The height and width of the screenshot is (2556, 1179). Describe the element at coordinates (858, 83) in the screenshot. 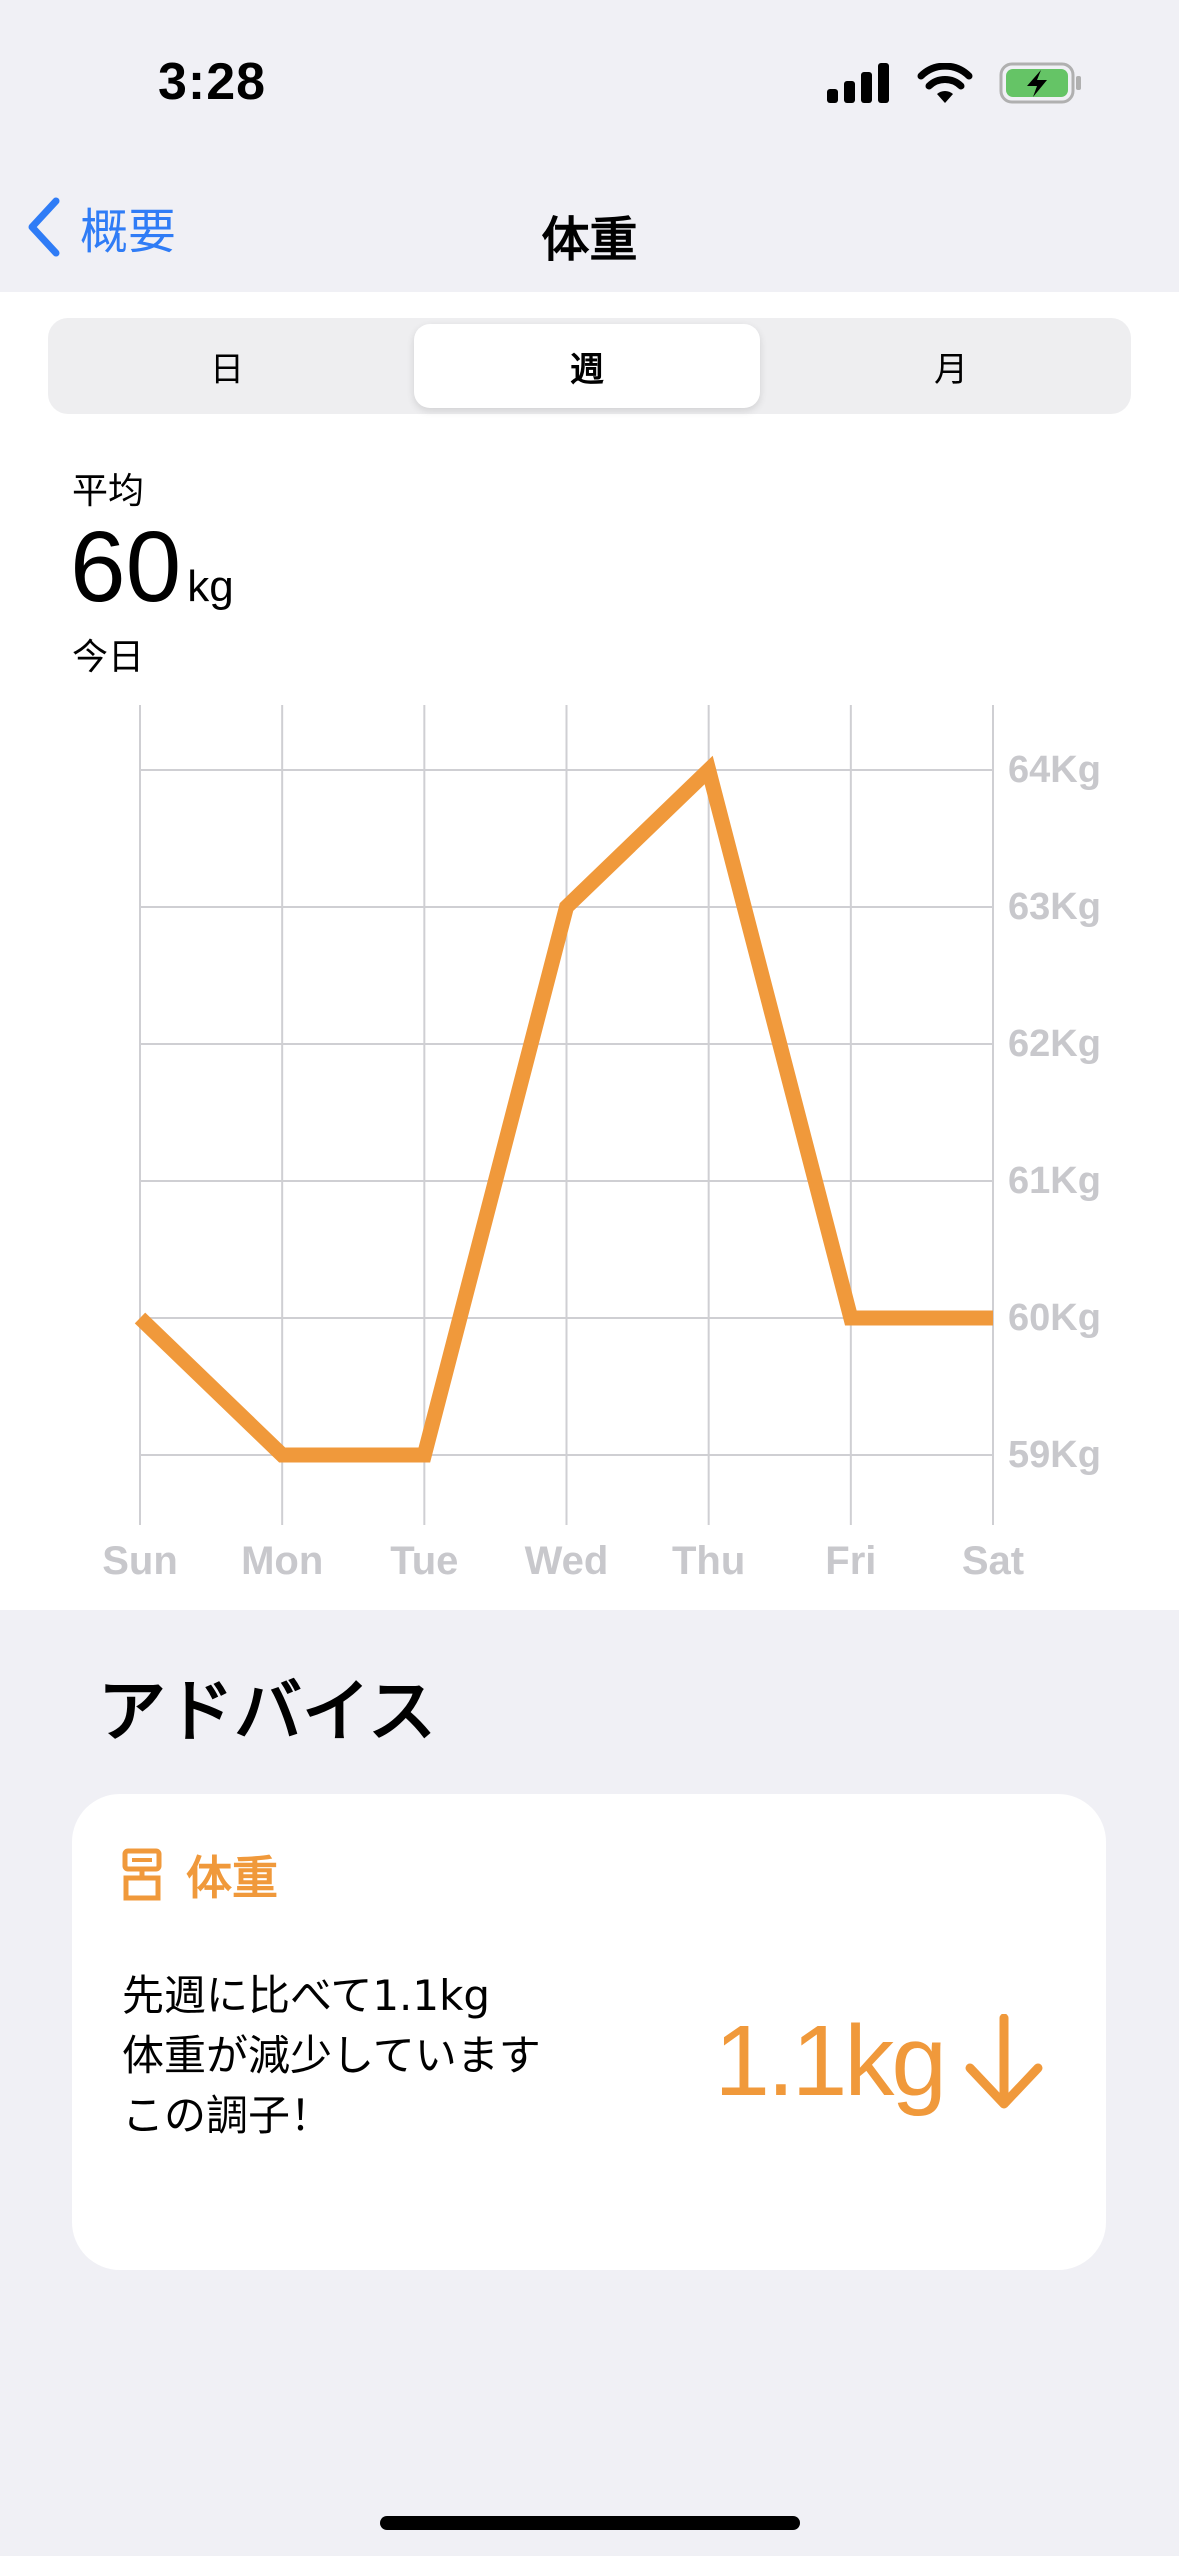

I see `cellular-signal-icon` at that location.